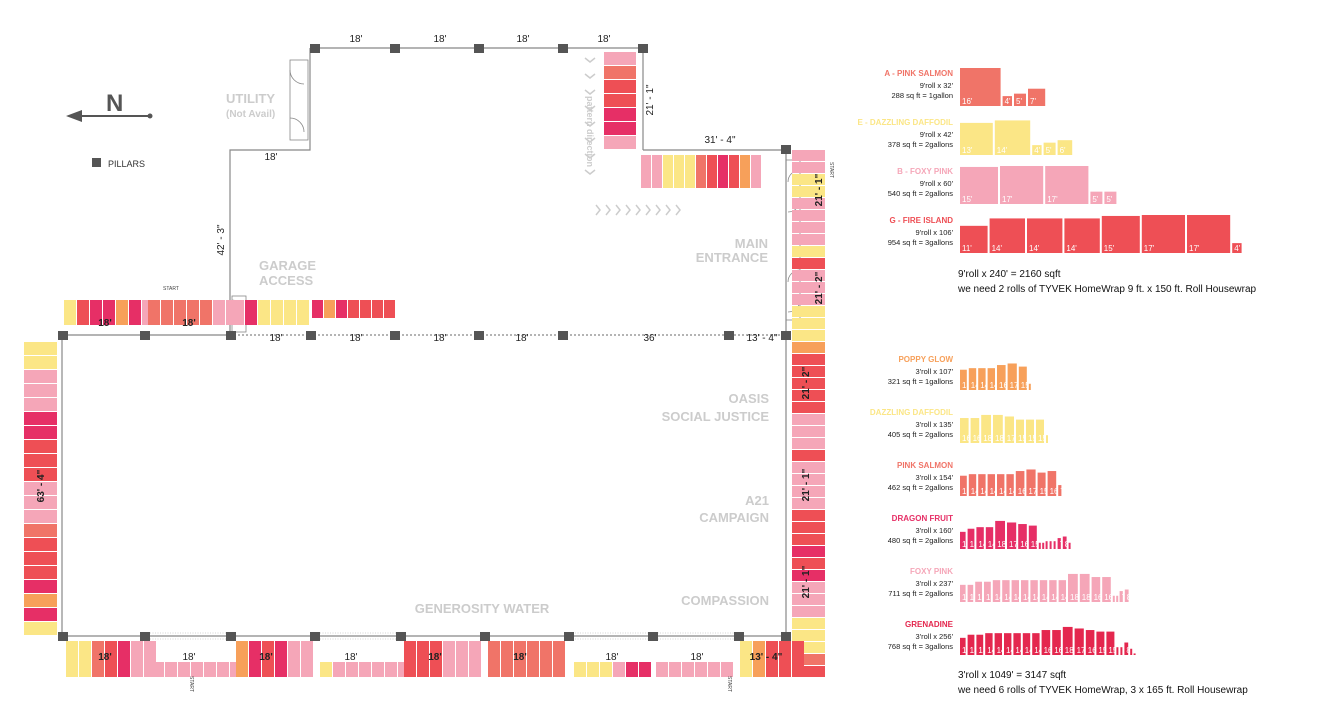 This screenshot has width=1332, height=726. I want to click on chart-info: 321 sq ft = 1gallons, so click(921, 381).